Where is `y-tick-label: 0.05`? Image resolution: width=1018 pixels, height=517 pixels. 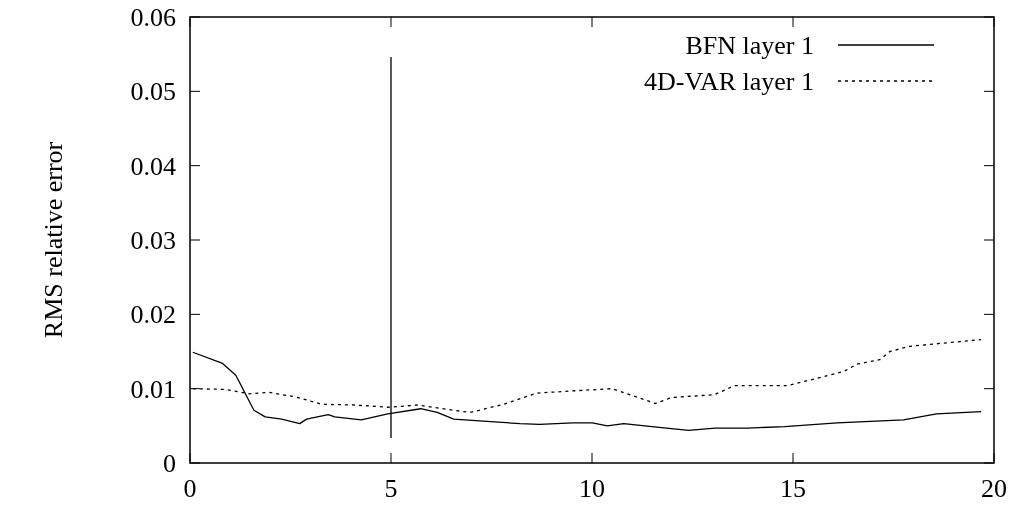 y-tick-label: 0.05 is located at coordinates (153, 92).